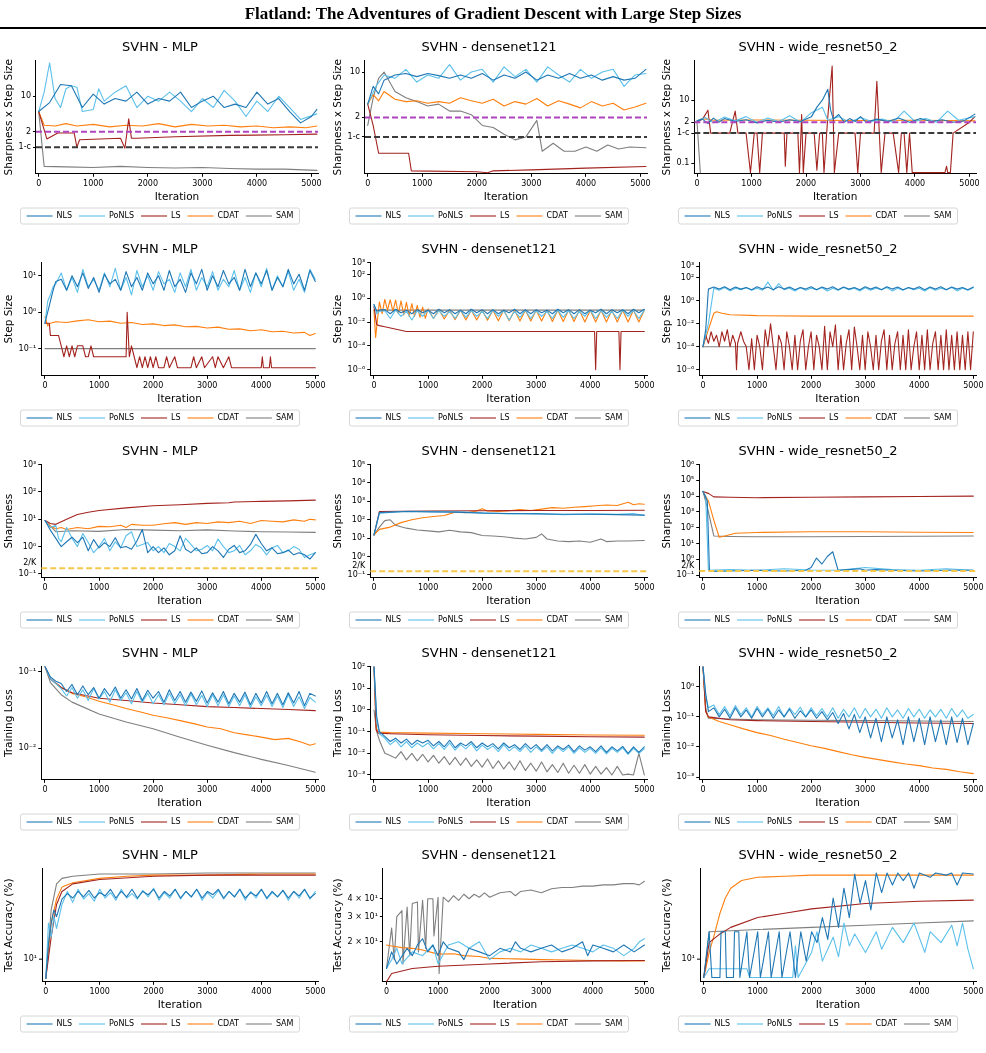 Image resolution: width=986 pixels, height=1053 pixels. What do you see at coordinates (685, 777) in the screenshot?
I see `y-tick-label: 10⁻³` at bounding box center [685, 777].